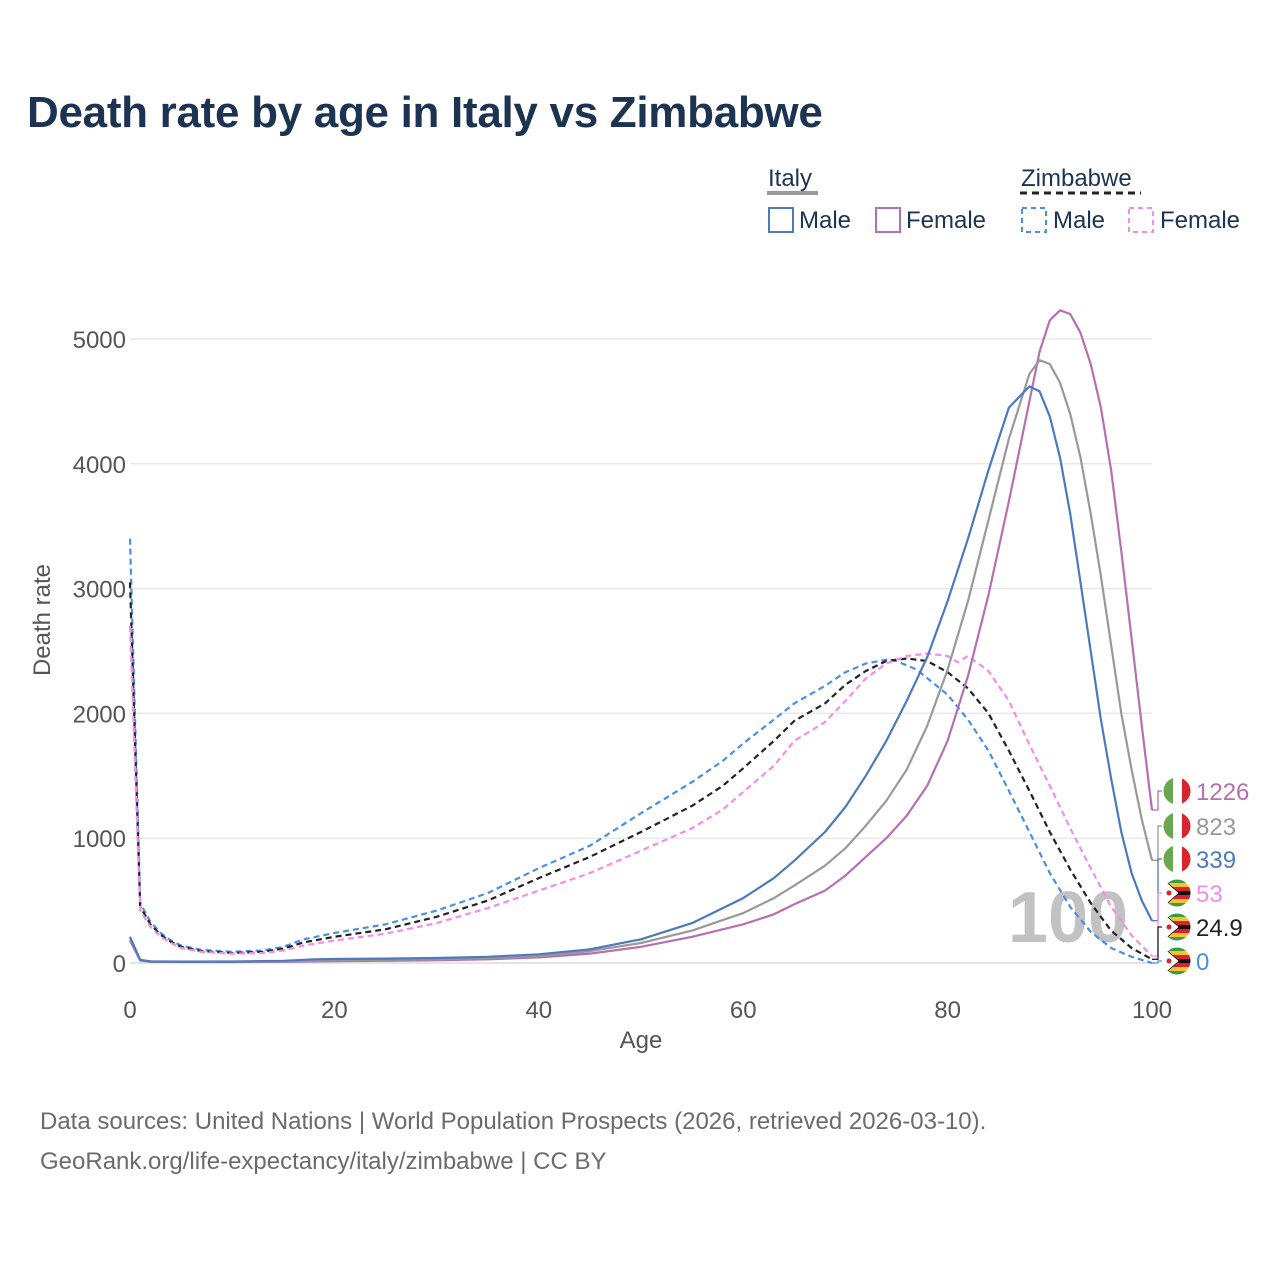  What do you see at coordinates (1079, 220) in the screenshot?
I see `legend-label-zimbabwe-male: Male` at bounding box center [1079, 220].